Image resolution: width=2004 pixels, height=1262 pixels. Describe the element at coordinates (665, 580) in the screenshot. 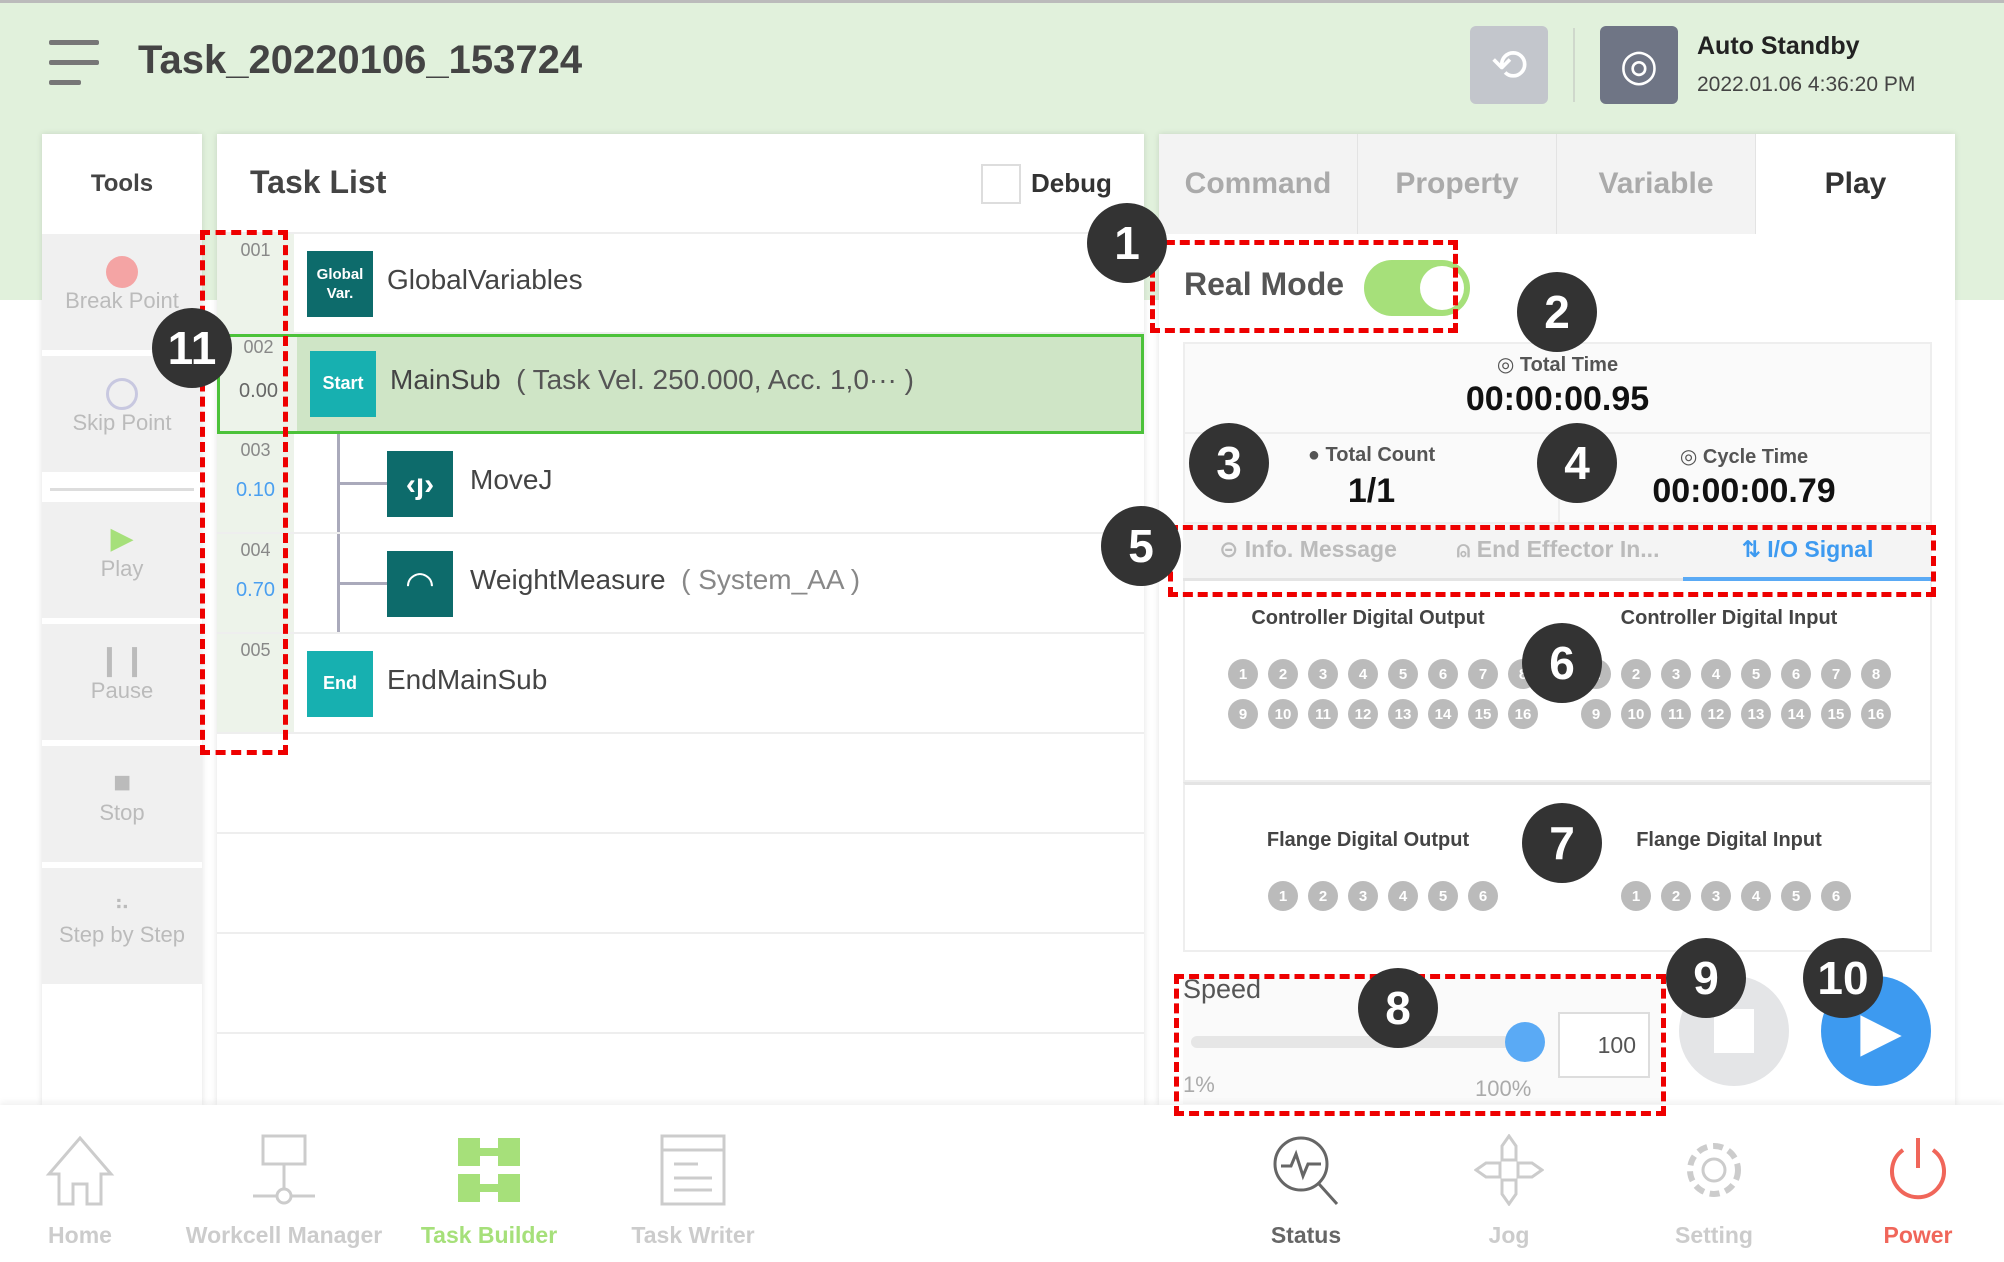

I see `command-name: WeightMeasure ( System_AA )` at that location.